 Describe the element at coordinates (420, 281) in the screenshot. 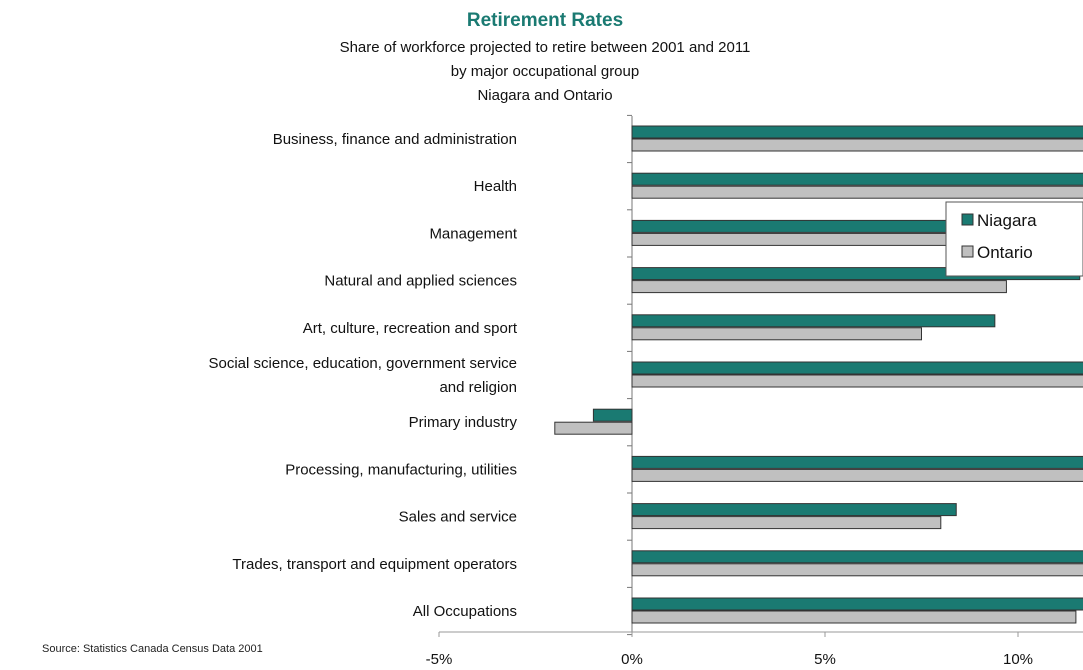

I see `category-label: Natural and applied sciences` at that location.